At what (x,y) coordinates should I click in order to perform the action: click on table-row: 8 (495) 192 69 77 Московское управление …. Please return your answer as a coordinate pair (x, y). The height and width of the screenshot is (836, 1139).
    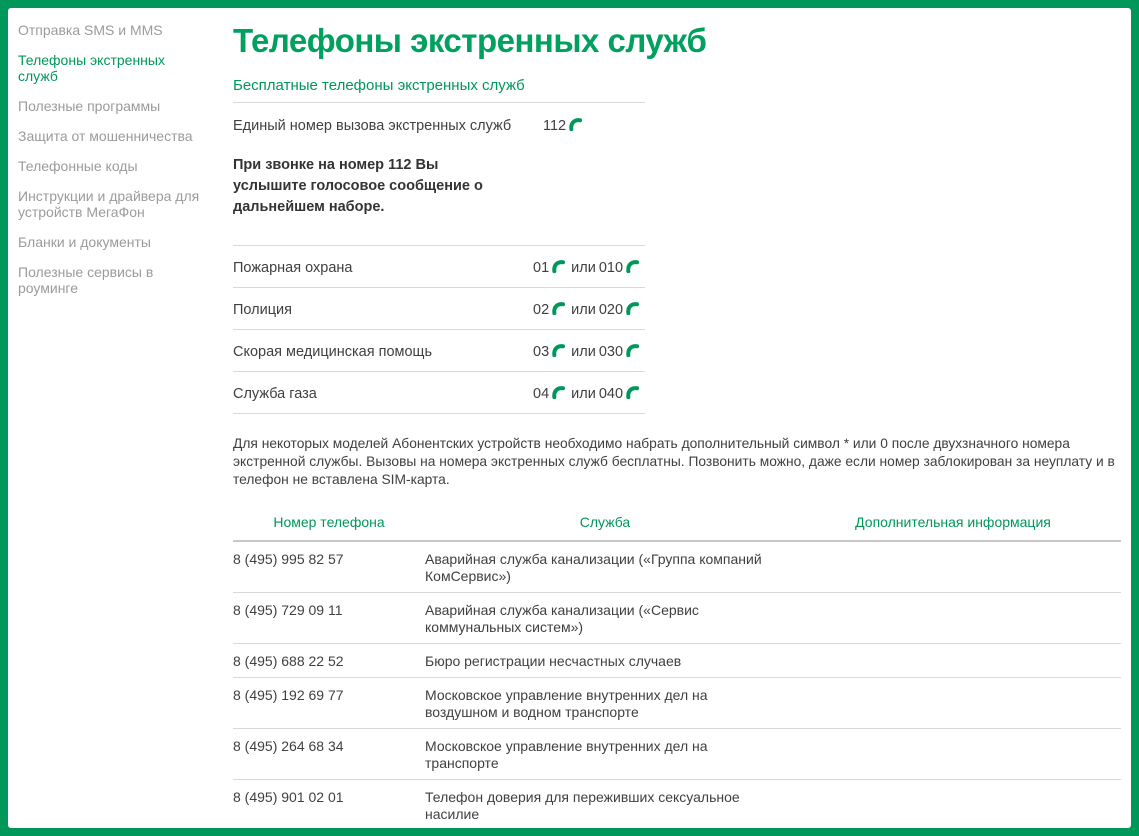
    Looking at the image, I should click on (677, 703).